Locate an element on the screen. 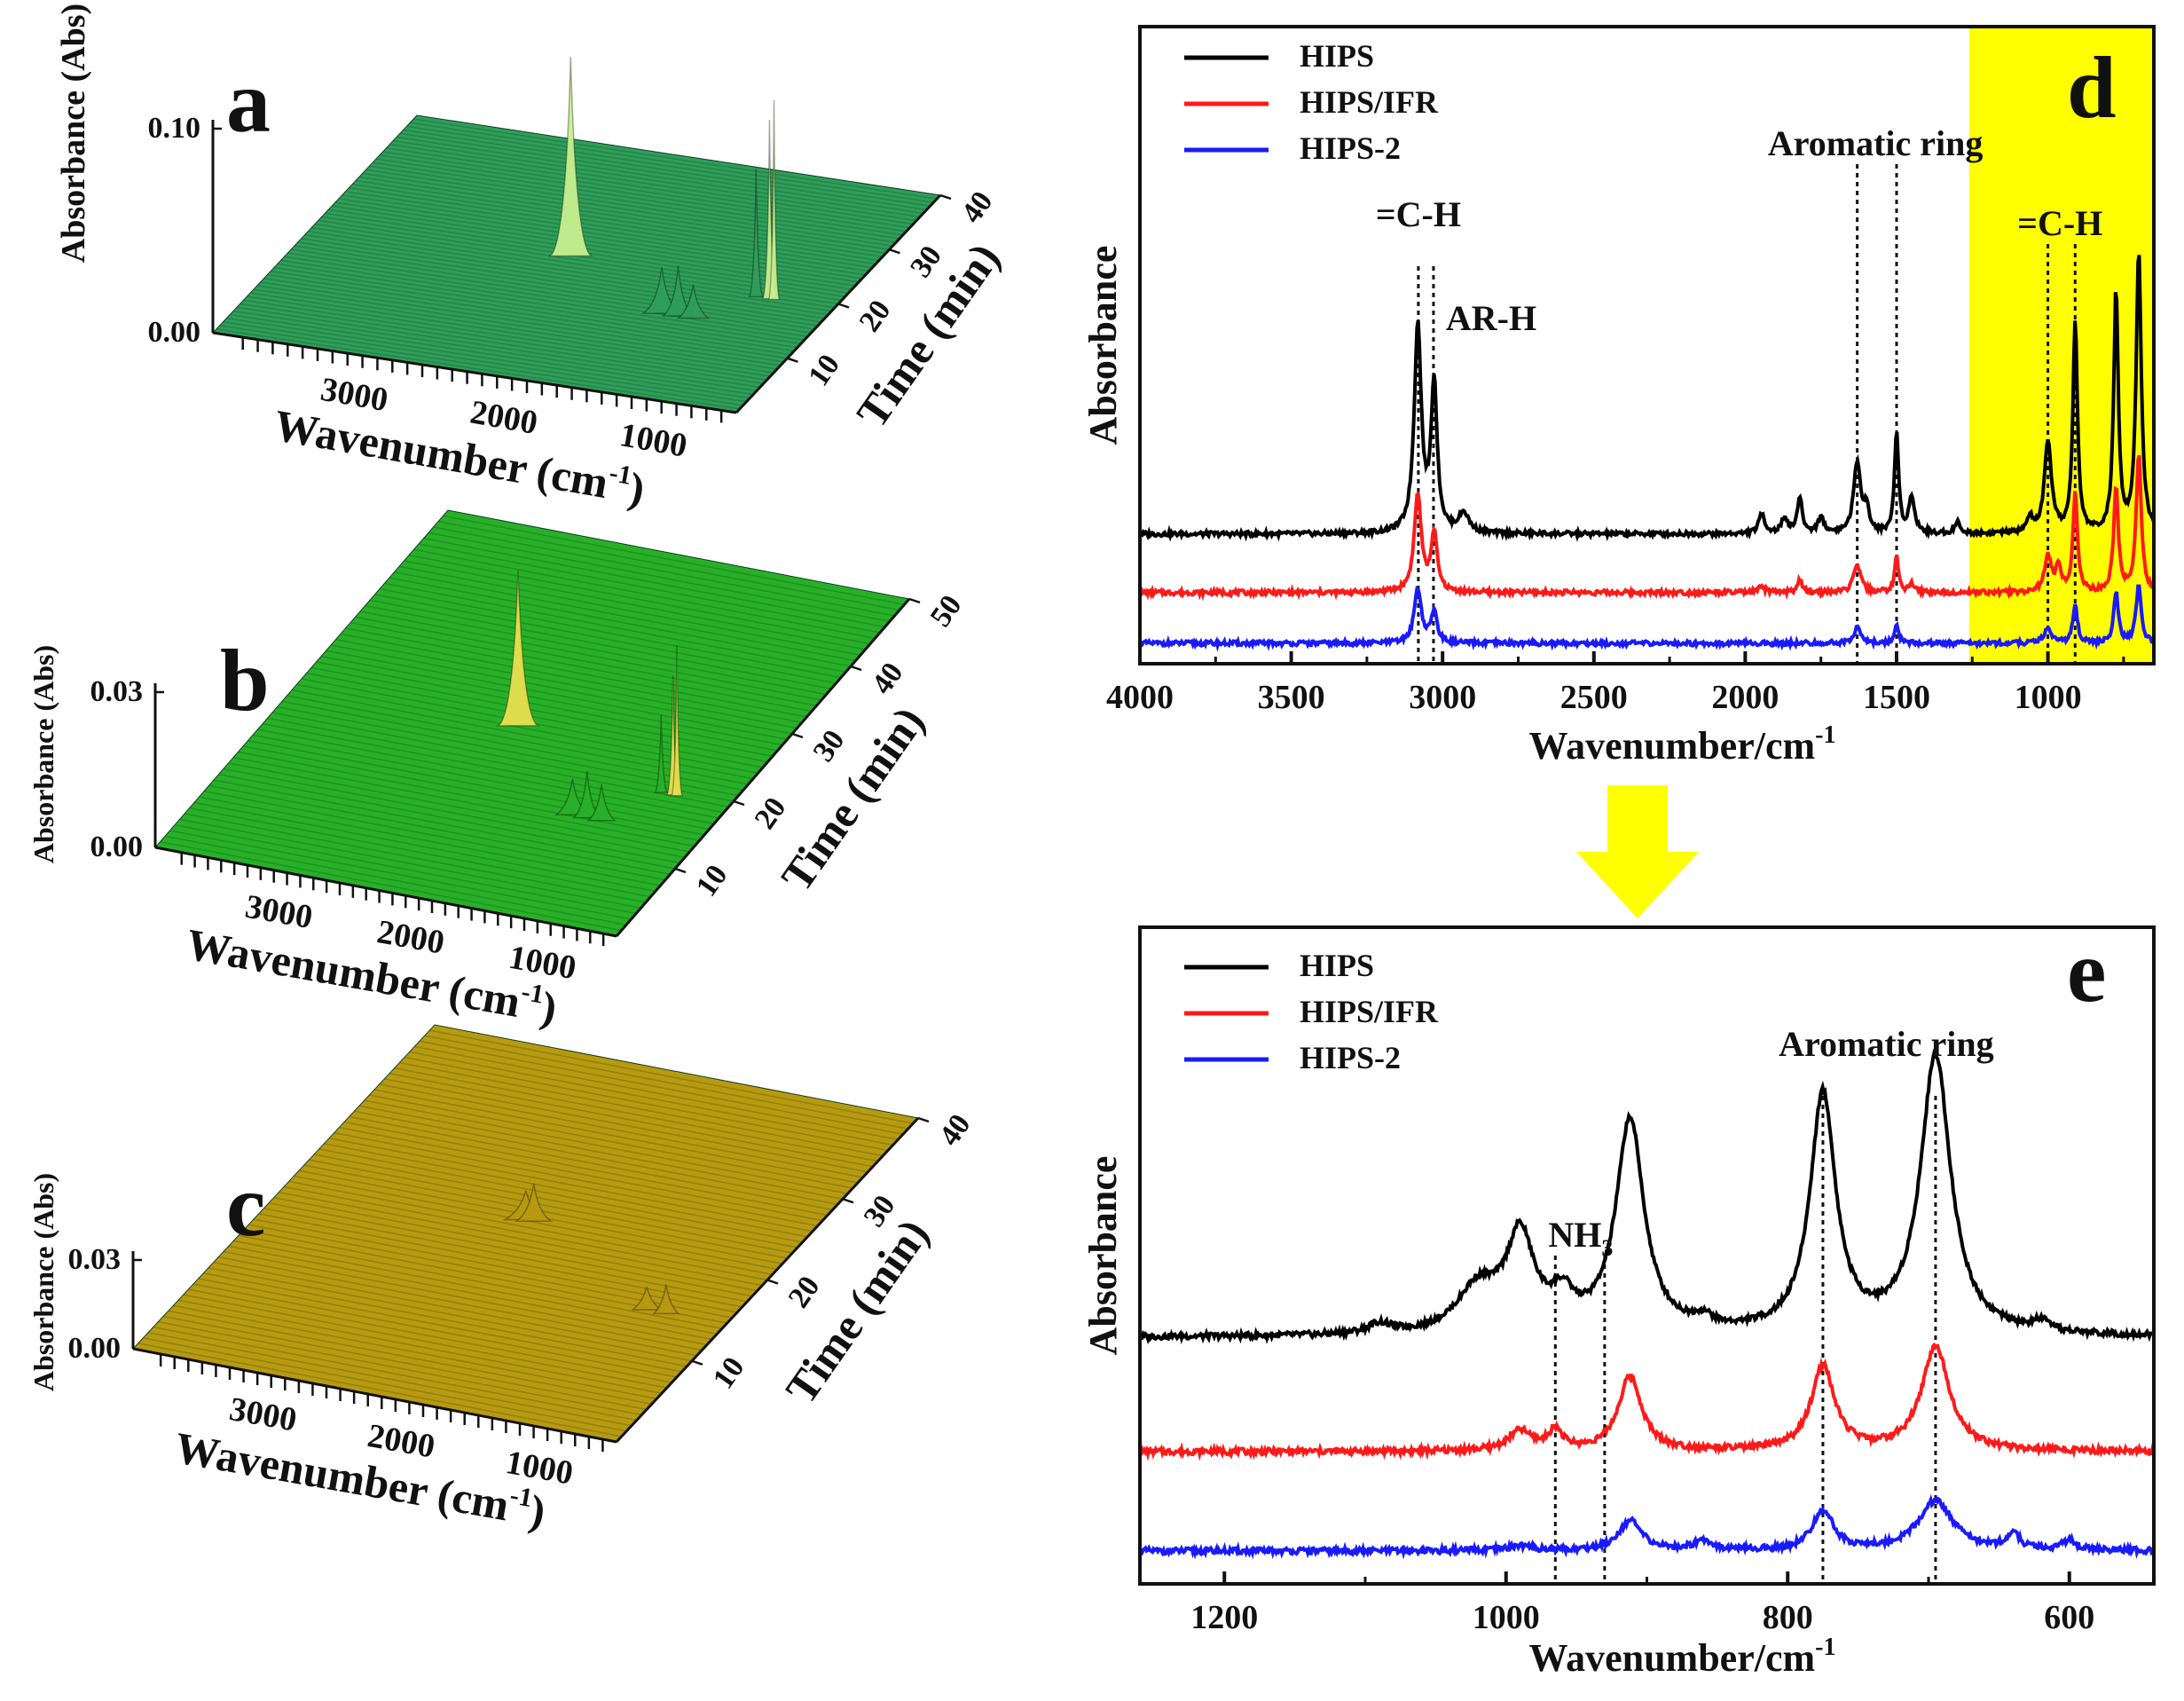  series-line-hips-ifr is located at coordinates (1647, 528).